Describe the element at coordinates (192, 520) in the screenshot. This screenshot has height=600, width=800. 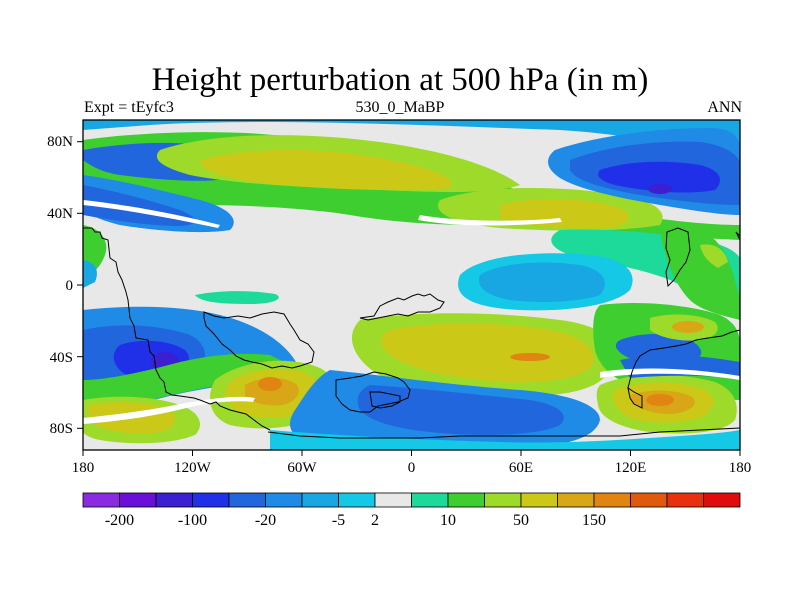
I see `colorbar-label: -100` at that location.